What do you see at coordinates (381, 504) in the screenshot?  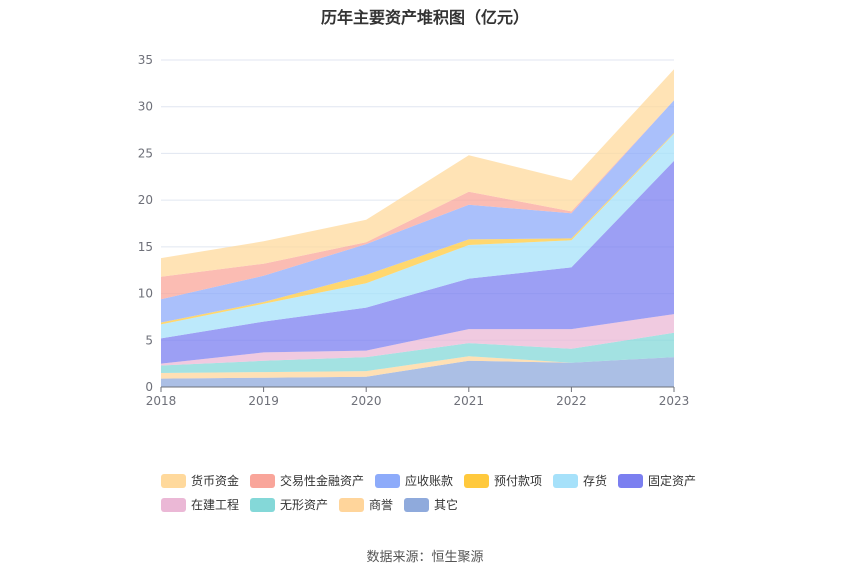 I see `legend-label: 商誉` at bounding box center [381, 504].